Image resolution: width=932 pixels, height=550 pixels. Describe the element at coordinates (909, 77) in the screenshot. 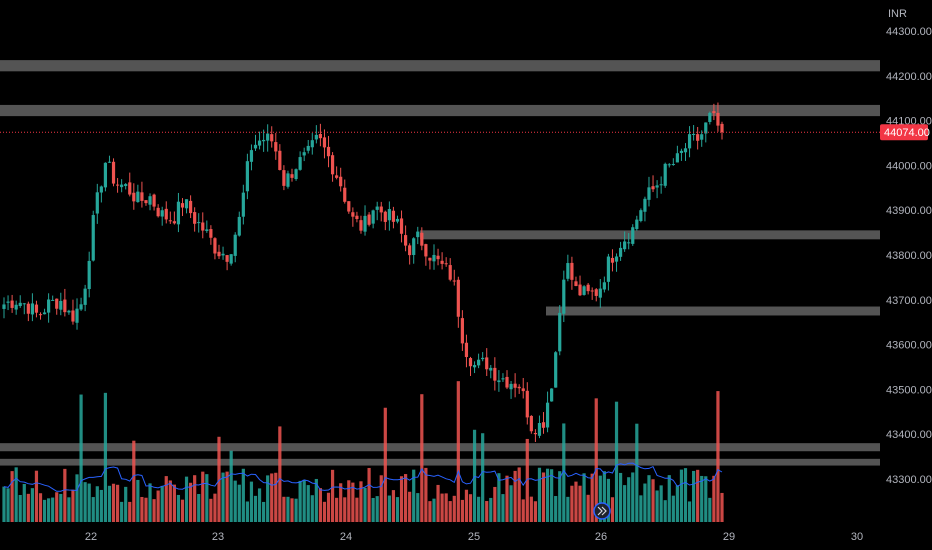

I see `price-tick-label: 44200.00` at that location.